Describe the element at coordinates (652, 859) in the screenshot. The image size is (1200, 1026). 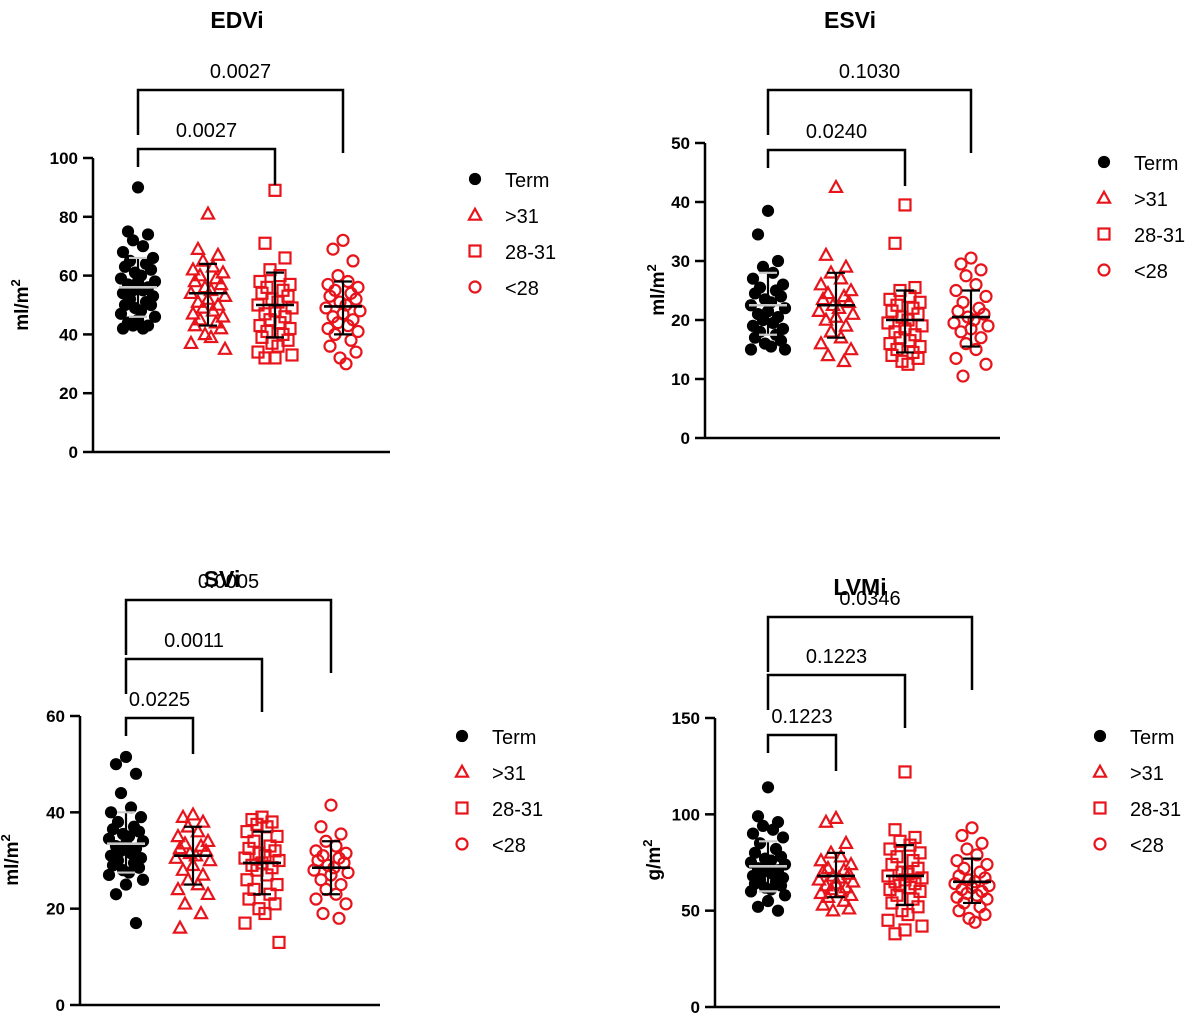
I see `y-axis-label: g/m2` at that location.